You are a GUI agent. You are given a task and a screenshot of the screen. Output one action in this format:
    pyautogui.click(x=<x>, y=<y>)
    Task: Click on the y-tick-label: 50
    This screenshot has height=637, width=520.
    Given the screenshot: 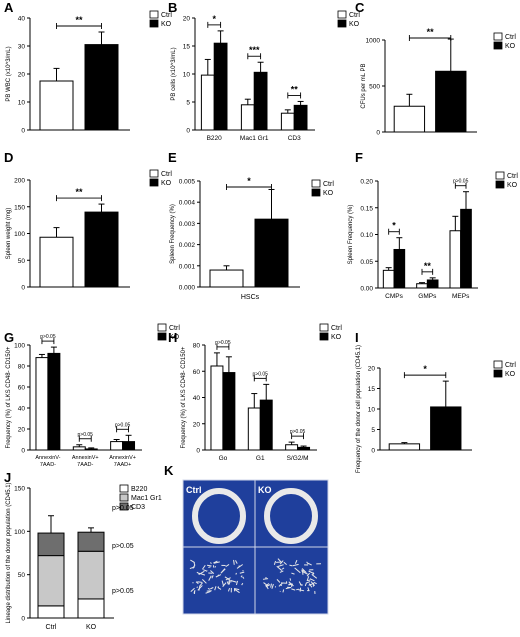 What is the action you would take?
    pyautogui.click(x=22, y=575)
    